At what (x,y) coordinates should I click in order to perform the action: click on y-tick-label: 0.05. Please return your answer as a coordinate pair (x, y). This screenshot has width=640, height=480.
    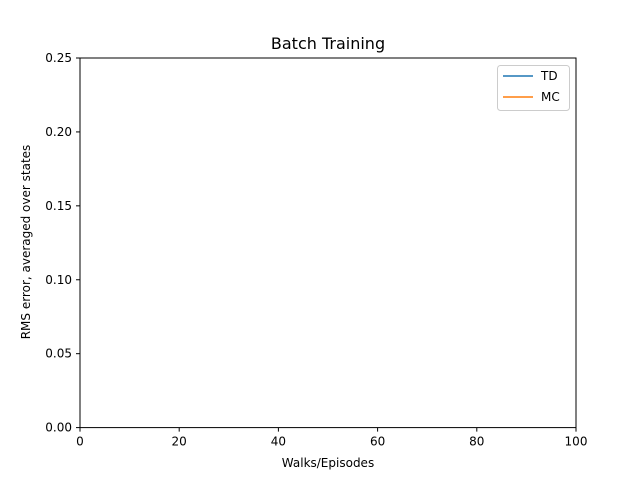
    Looking at the image, I should click on (58, 354).